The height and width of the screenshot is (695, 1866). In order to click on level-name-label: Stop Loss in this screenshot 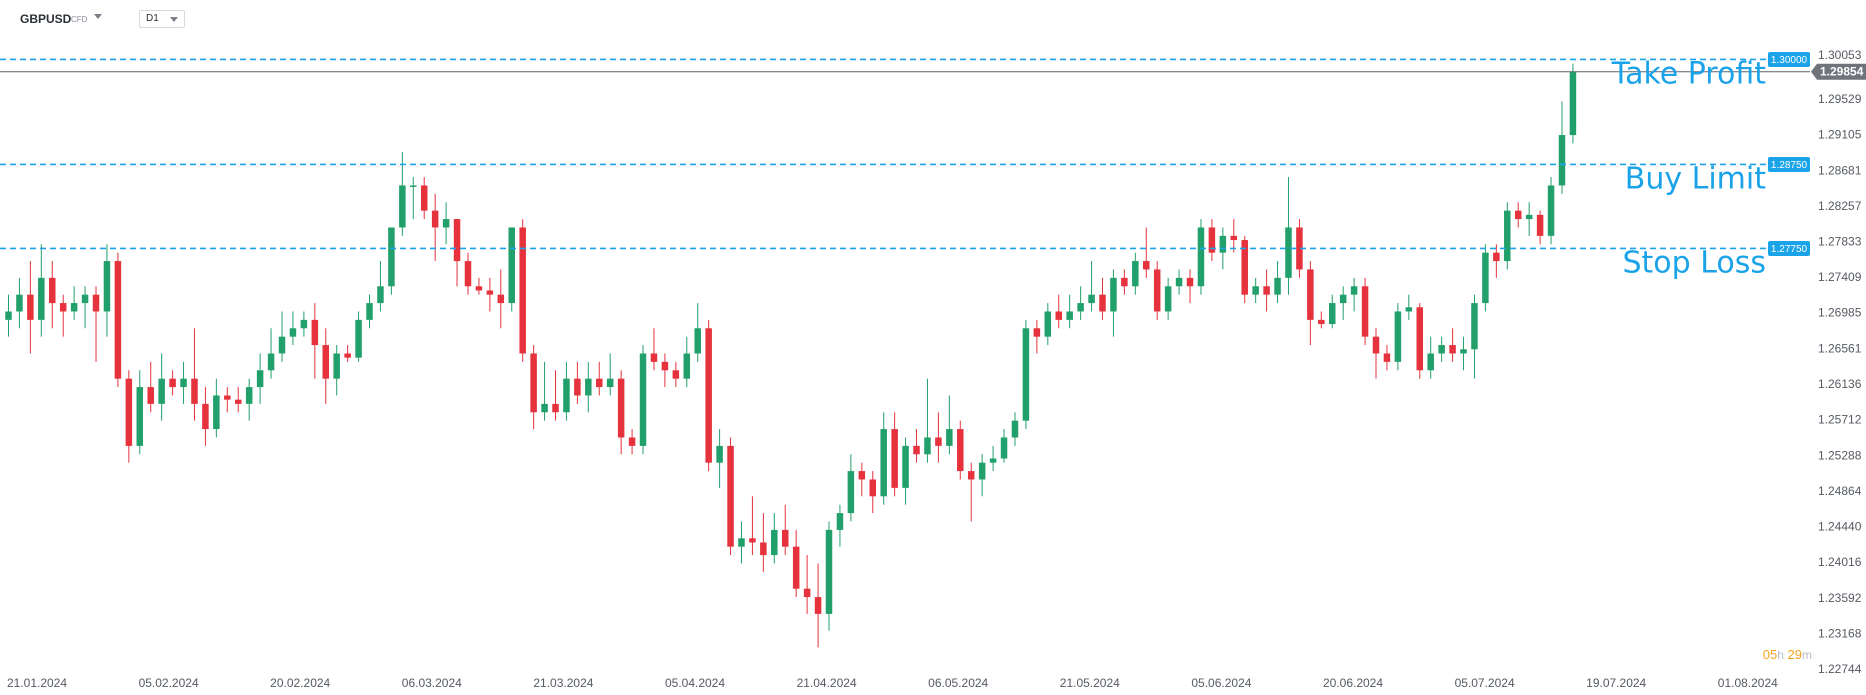, I will do `click(1694, 262)`.